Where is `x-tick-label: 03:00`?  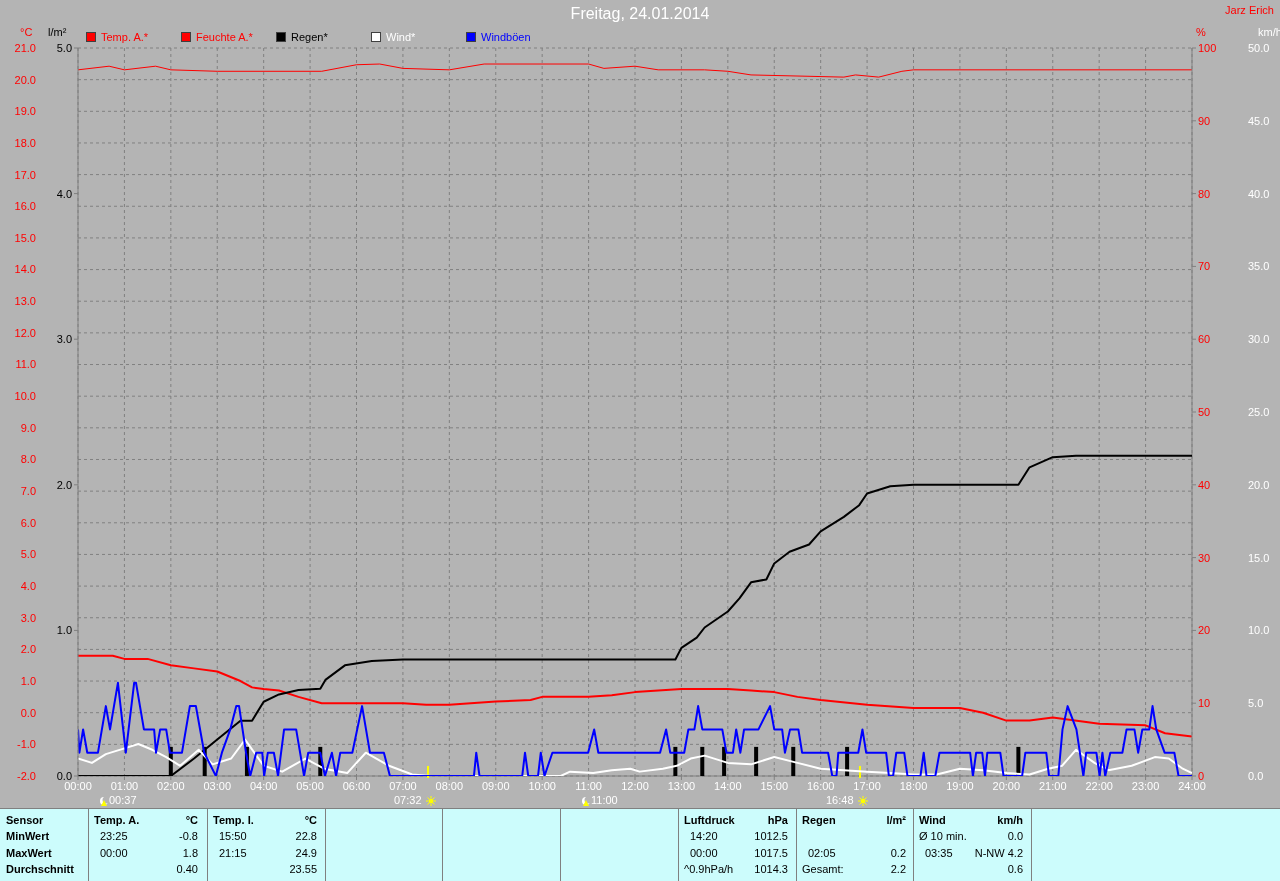 x-tick-label: 03:00 is located at coordinates (217, 785).